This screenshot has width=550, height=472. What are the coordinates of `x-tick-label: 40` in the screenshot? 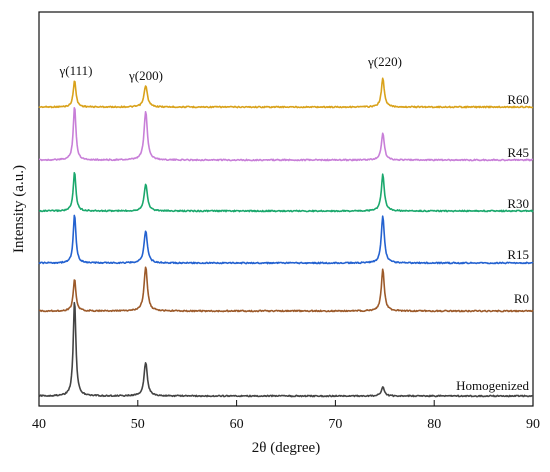 It's located at (39, 424).